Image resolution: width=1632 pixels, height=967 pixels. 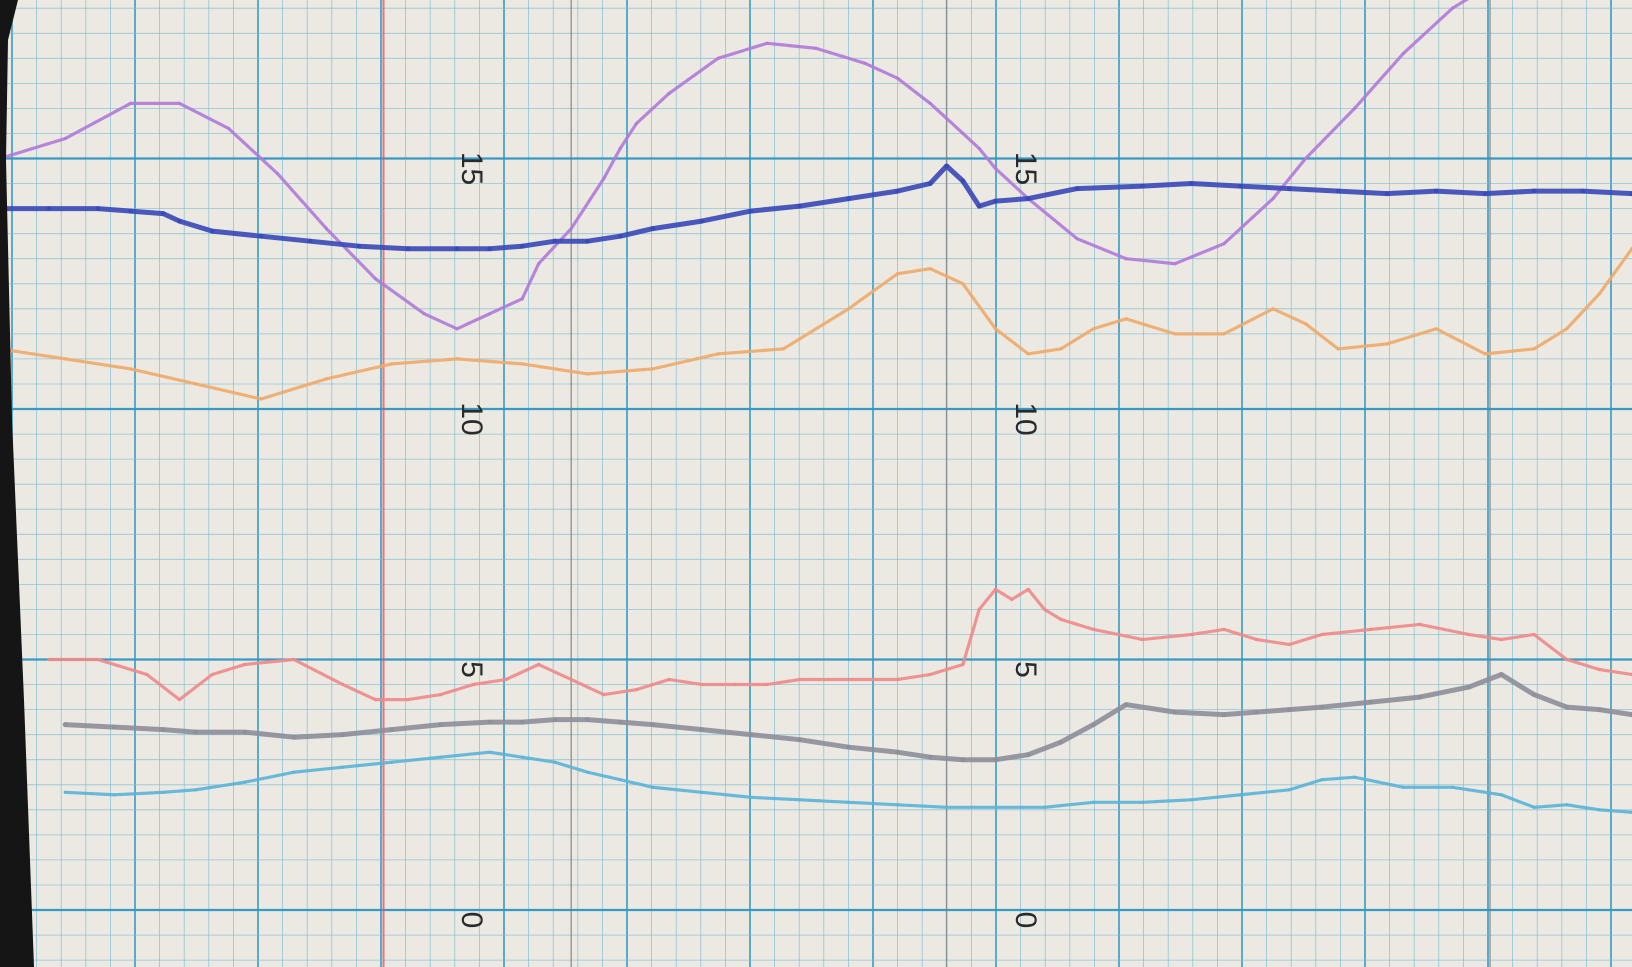 What do you see at coordinates (1025, 669) in the screenshot?
I see `tick-label-col2-5: 5` at bounding box center [1025, 669].